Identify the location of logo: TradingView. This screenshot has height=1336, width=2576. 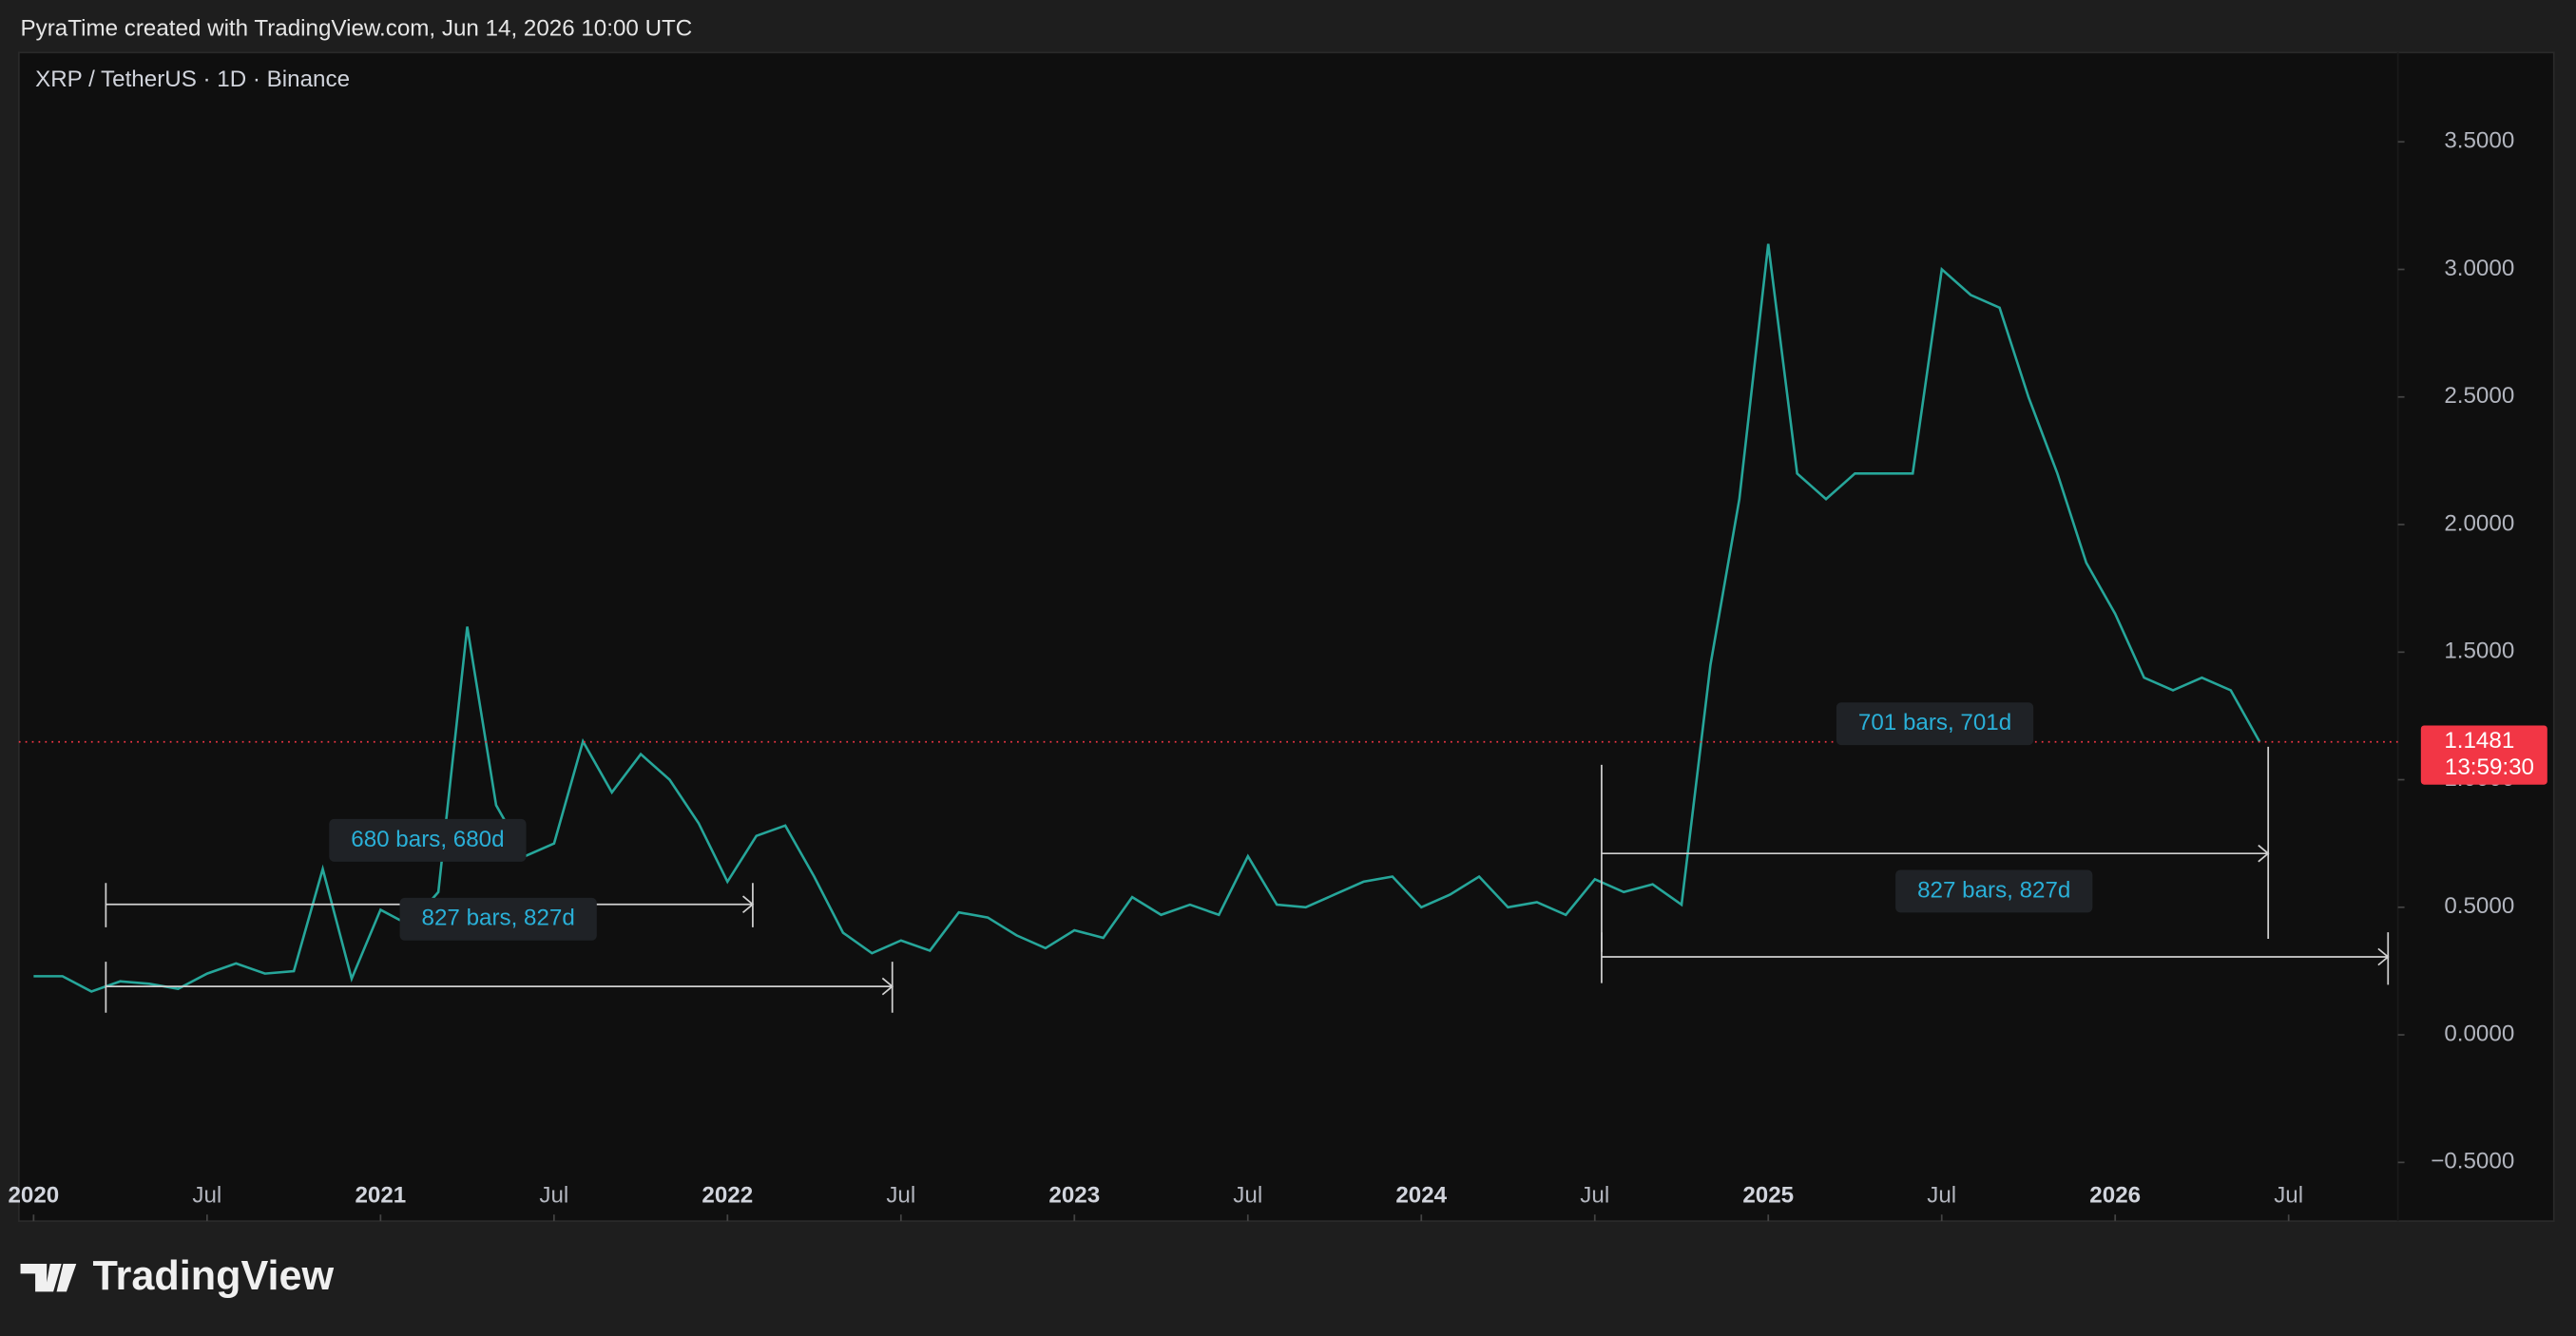
(177, 1276).